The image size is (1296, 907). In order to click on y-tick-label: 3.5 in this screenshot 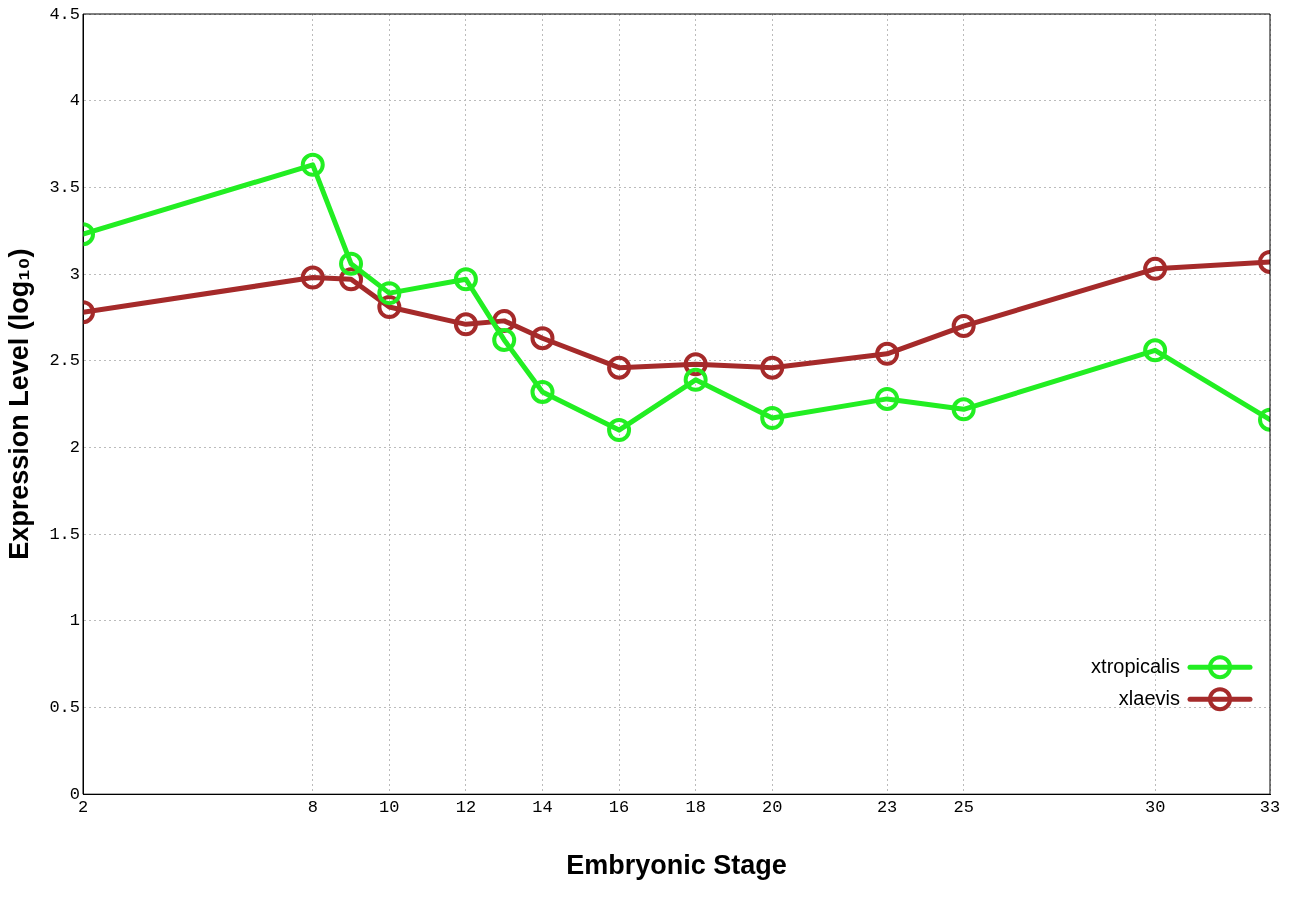, I will do `click(64, 187)`.